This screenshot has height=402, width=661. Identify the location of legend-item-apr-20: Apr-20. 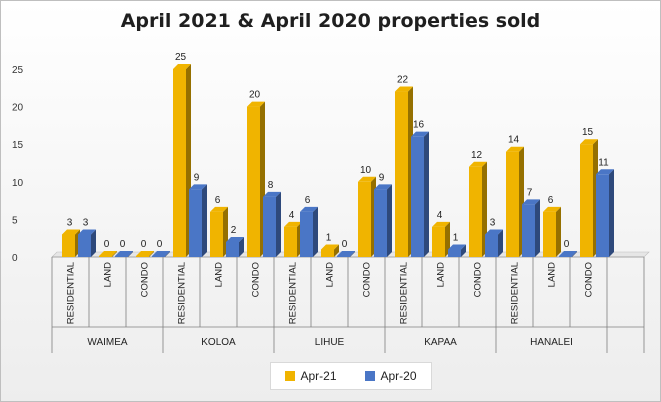
(391, 376).